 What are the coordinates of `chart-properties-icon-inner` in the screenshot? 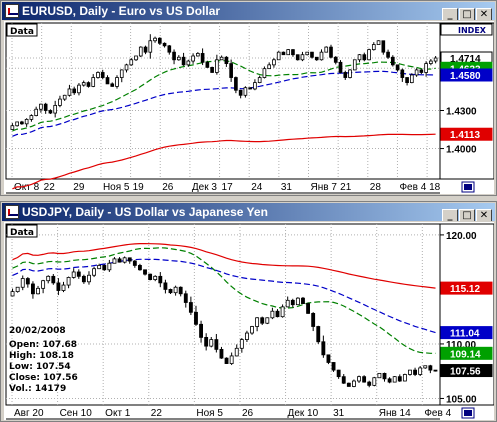 It's located at (468, 187).